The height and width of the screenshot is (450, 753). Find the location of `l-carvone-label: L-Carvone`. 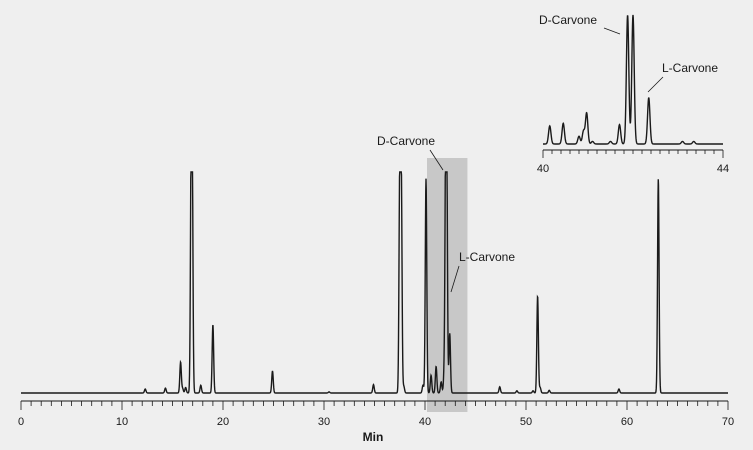

l-carvone-label: L-Carvone is located at coordinates (487, 257).